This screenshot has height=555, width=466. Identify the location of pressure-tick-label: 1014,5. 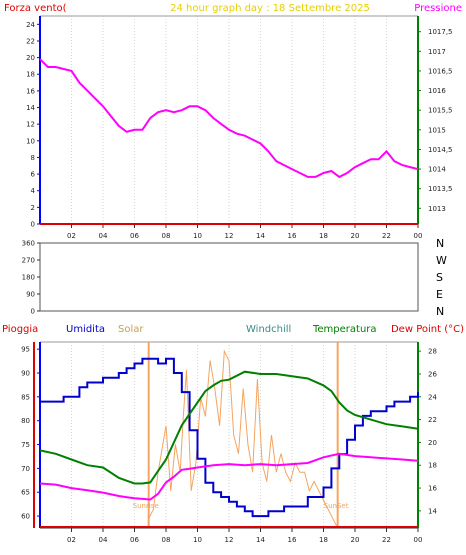
(440, 150).